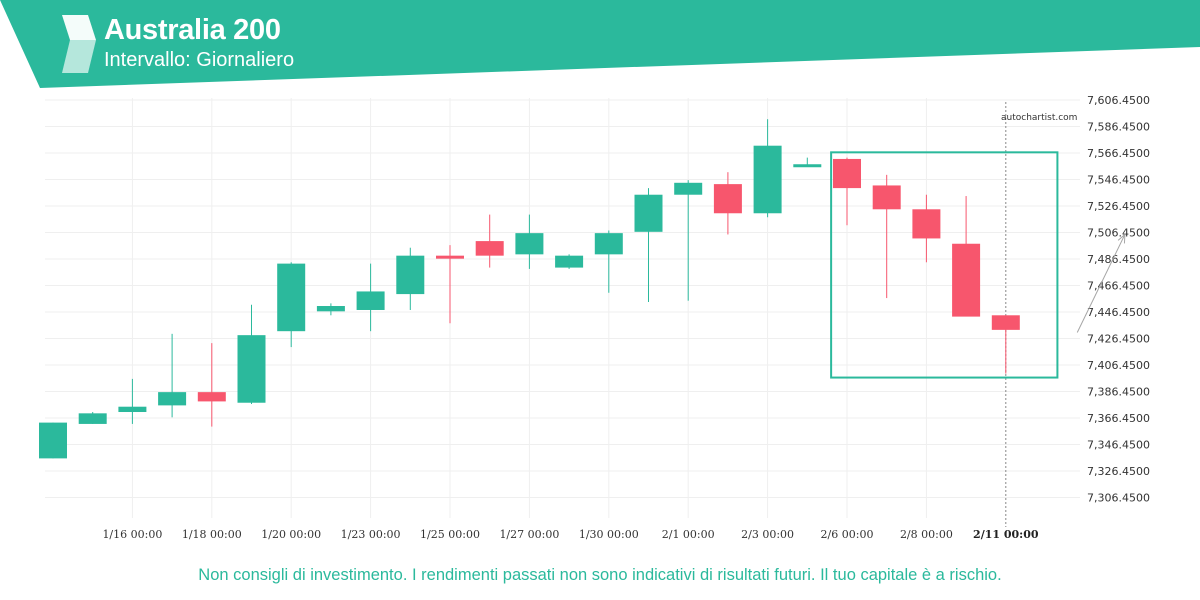  Describe the element at coordinates (1118, 392) in the screenshot. I see `y-tick-label: 7,386.4500` at that location.